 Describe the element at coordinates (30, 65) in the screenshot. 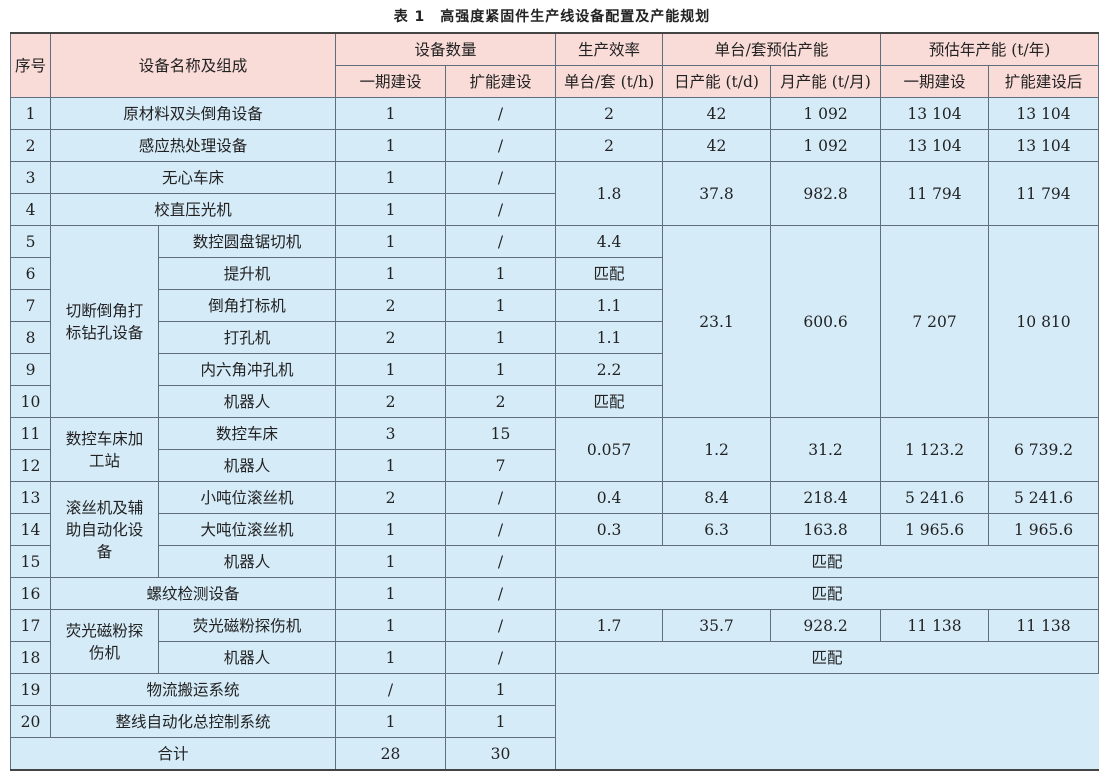

I see `header-no: 序号` at that location.